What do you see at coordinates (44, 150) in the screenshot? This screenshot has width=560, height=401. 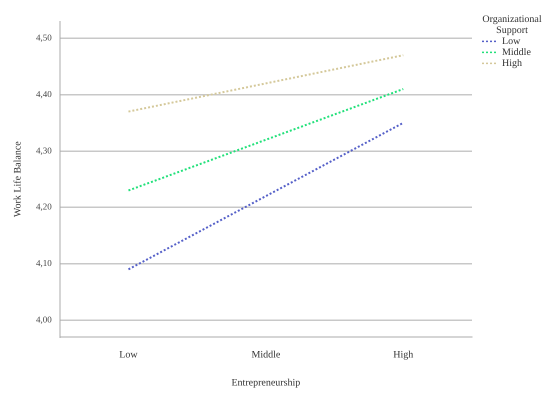 I see `y-tick-label: 4,30` at bounding box center [44, 150].